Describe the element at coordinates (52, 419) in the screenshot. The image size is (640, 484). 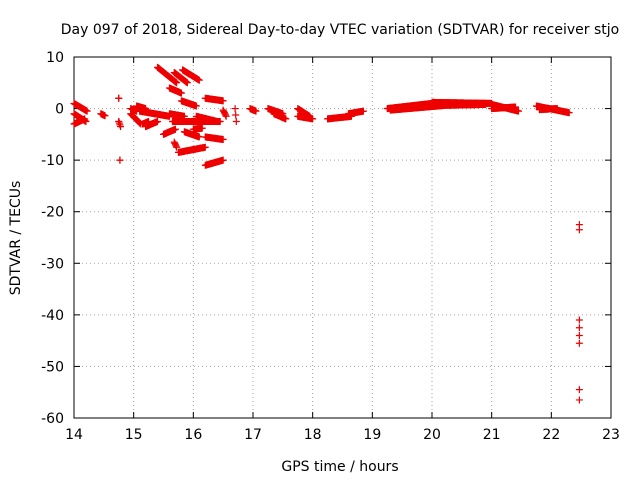
I see `y-tick-label: -60` at that location.